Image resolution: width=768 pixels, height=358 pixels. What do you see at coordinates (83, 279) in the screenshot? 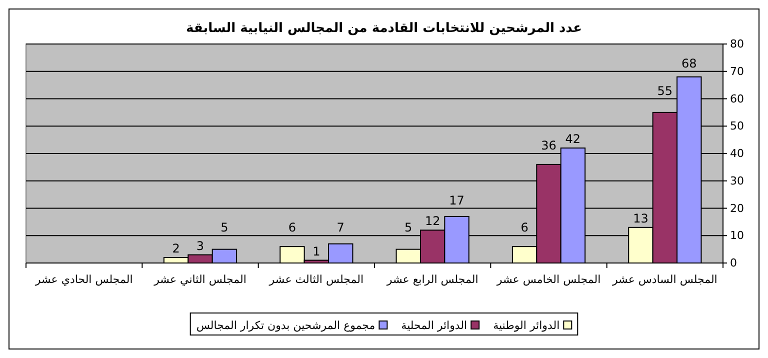
I see `x-tick-label: المجلس الحادي عشر` at bounding box center [83, 279].